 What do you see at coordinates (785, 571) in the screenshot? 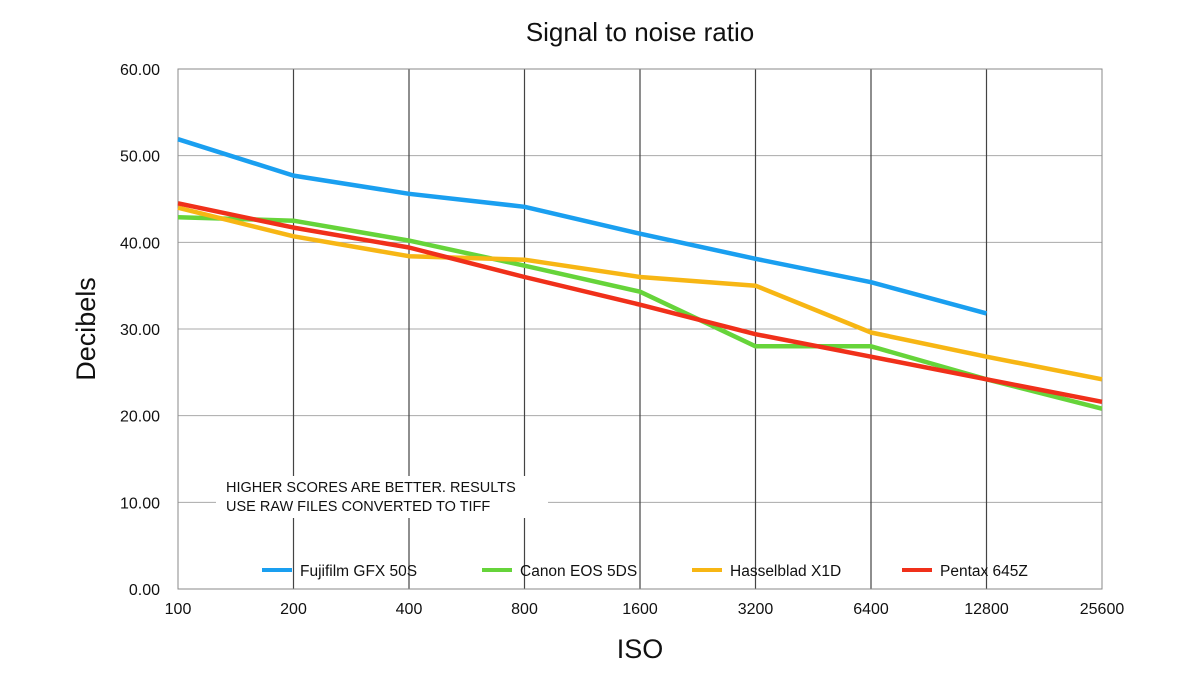
I see `legend-label: Hasselblad X1D` at bounding box center [785, 571].